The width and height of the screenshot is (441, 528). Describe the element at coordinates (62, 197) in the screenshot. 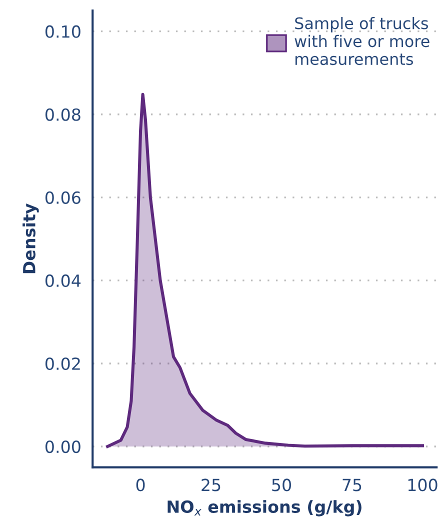

I see `y-tick-label: 0.06` at that location.